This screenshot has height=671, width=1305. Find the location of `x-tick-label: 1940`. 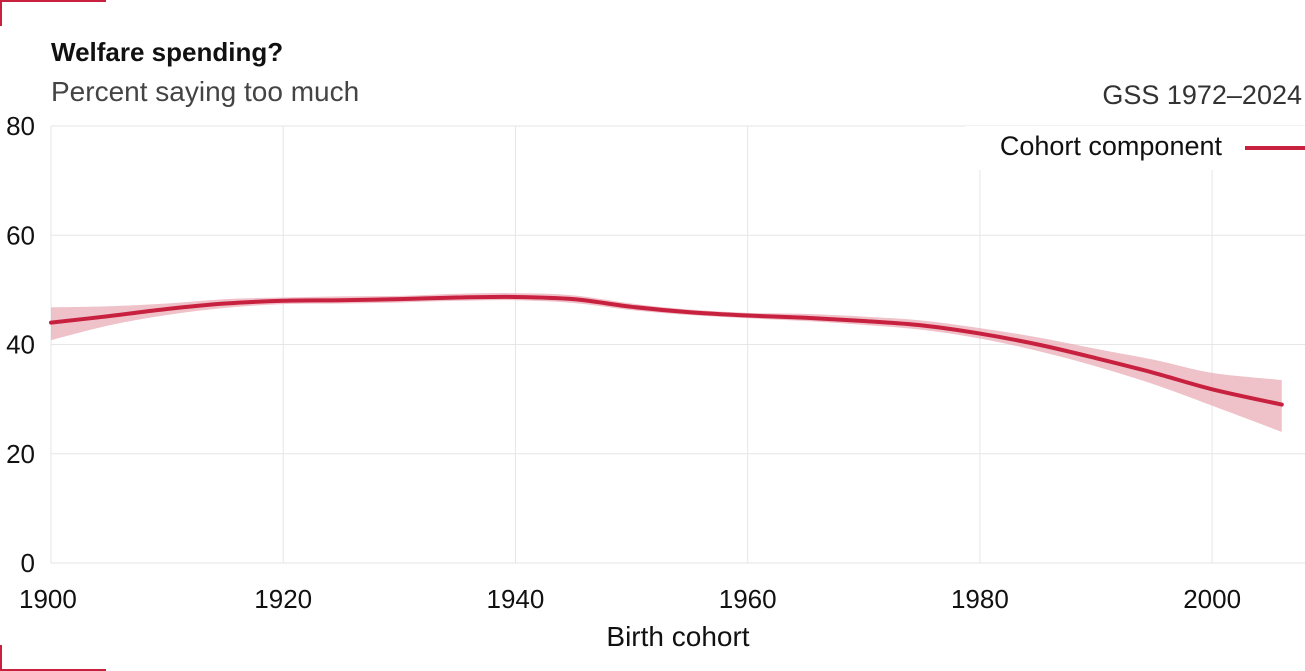

x-tick-label: 1940 is located at coordinates (516, 599).